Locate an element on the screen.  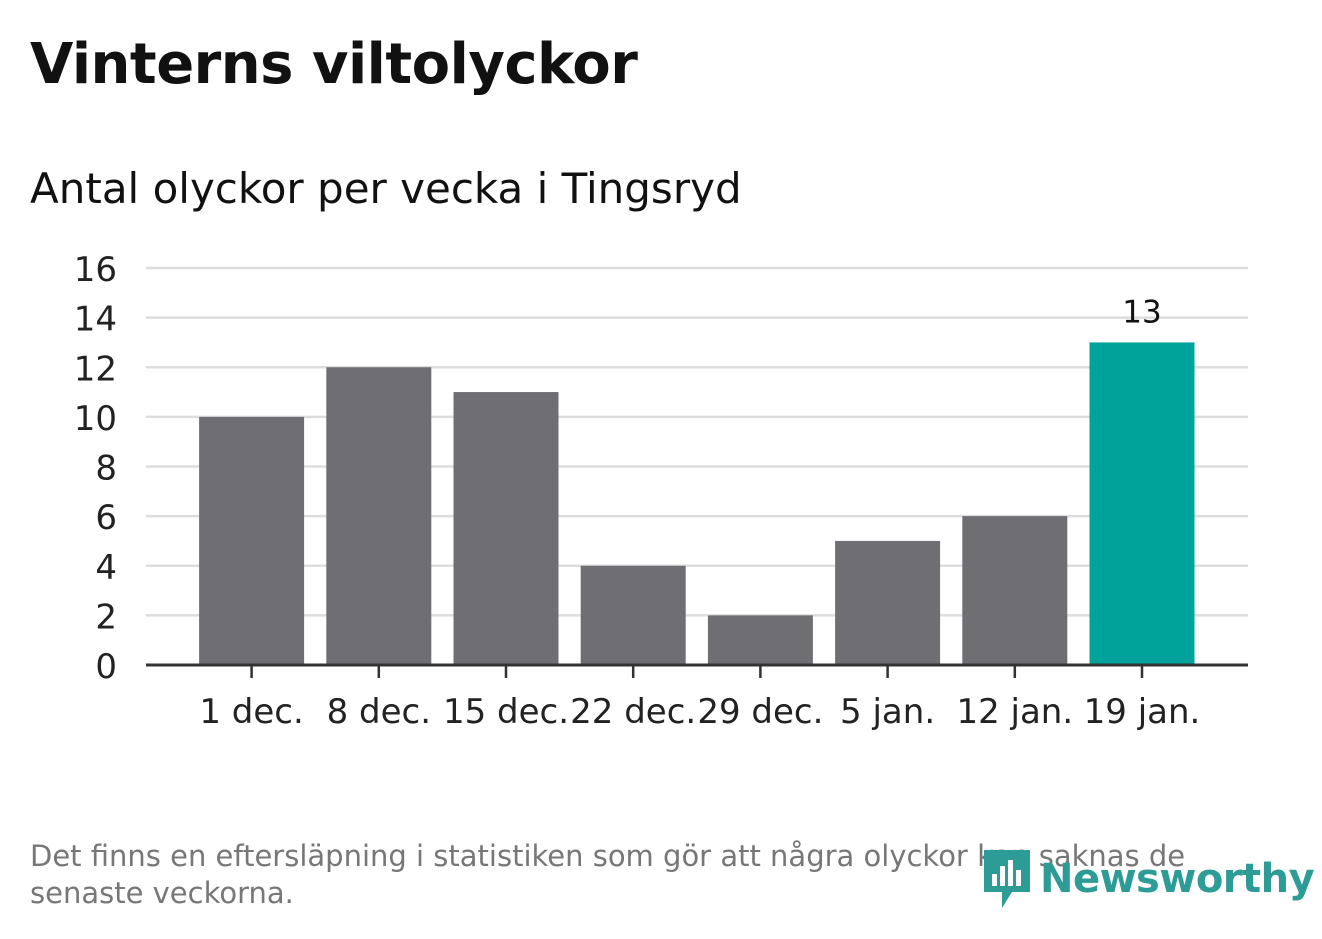
data-label-7: 13 is located at coordinates (1141, 312).